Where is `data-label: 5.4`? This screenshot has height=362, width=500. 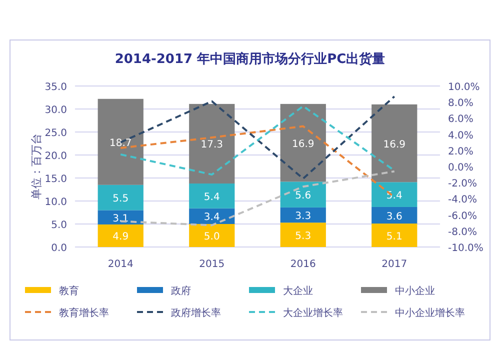 data-label: 5.4 is located at coordinates (212, 197).